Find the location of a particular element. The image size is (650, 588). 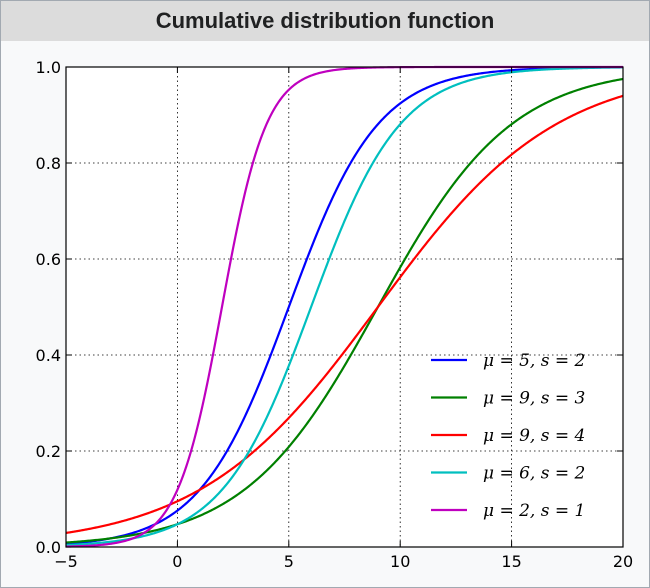

x-tick-label: 10 is located at coordinates (400, 561).